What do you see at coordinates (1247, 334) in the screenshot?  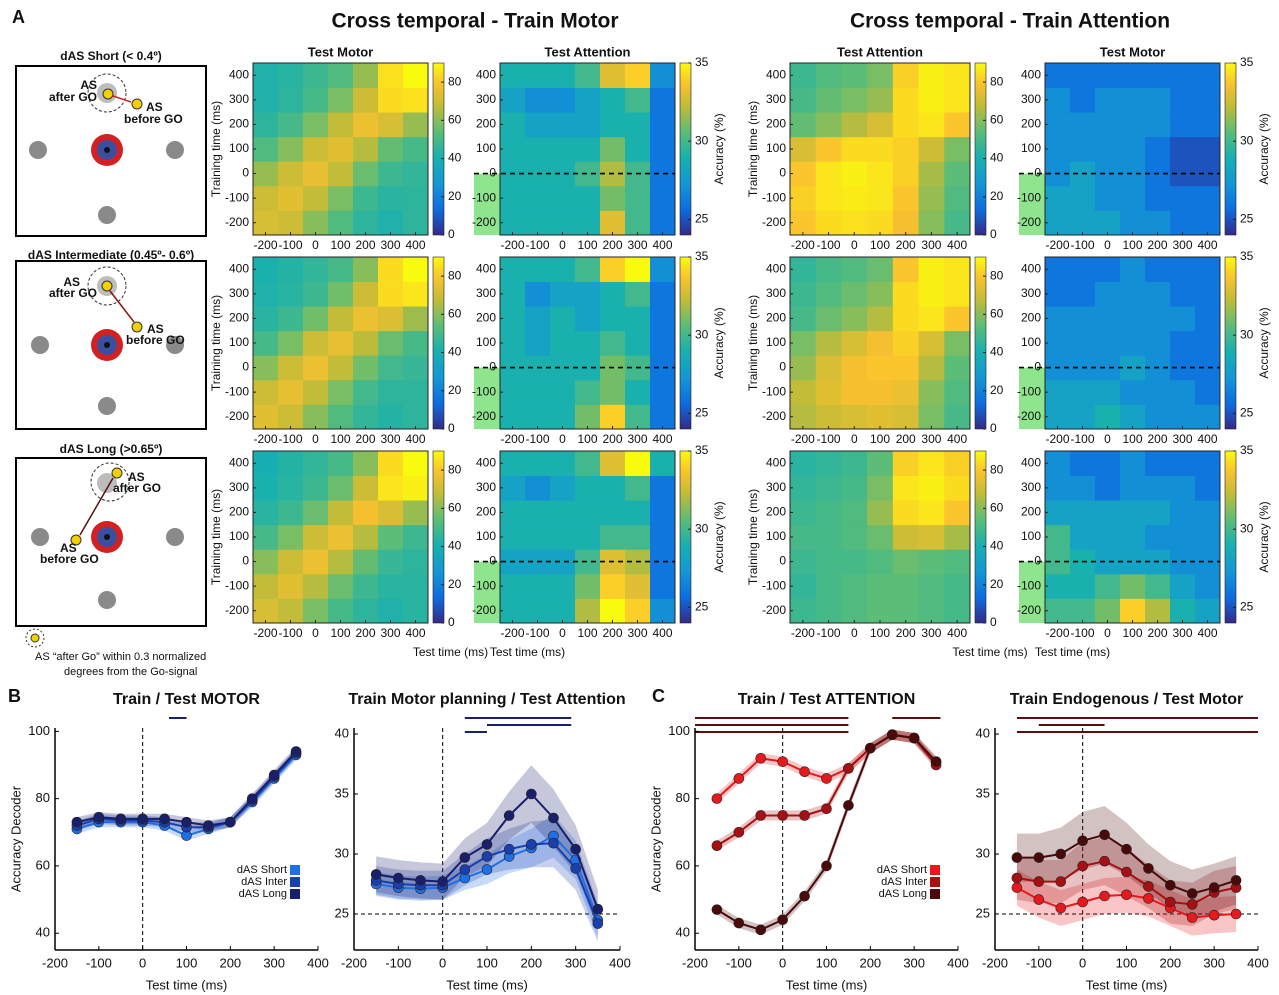 I see `colorbar-tick-label: 30` at bounding box center [1247, 334].